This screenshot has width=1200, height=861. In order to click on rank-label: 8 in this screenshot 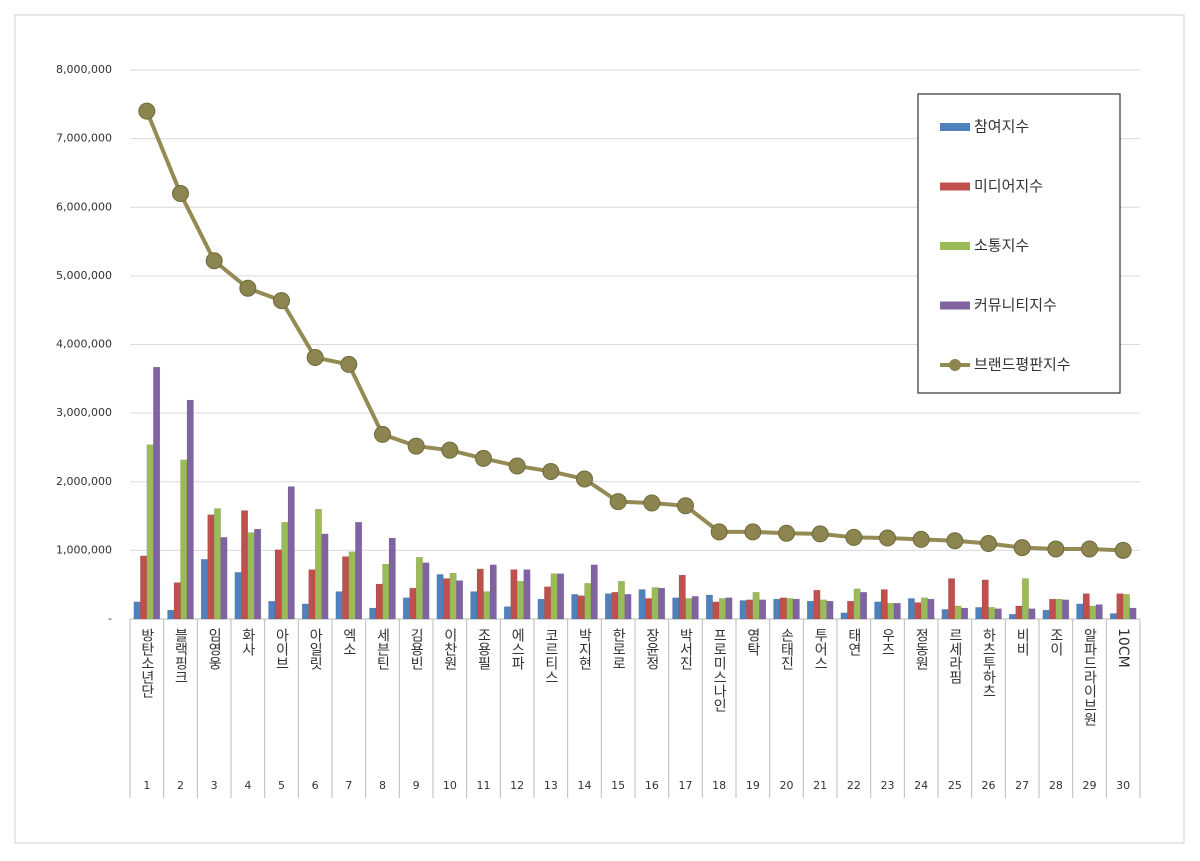, I will do `click(382, 785)`.